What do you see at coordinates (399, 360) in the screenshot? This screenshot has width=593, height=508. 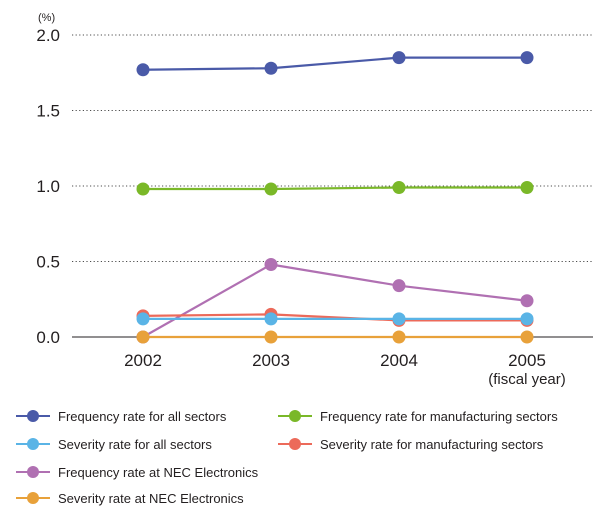 I see `x-tick-label: 2004` at bounding box center [399, 360].